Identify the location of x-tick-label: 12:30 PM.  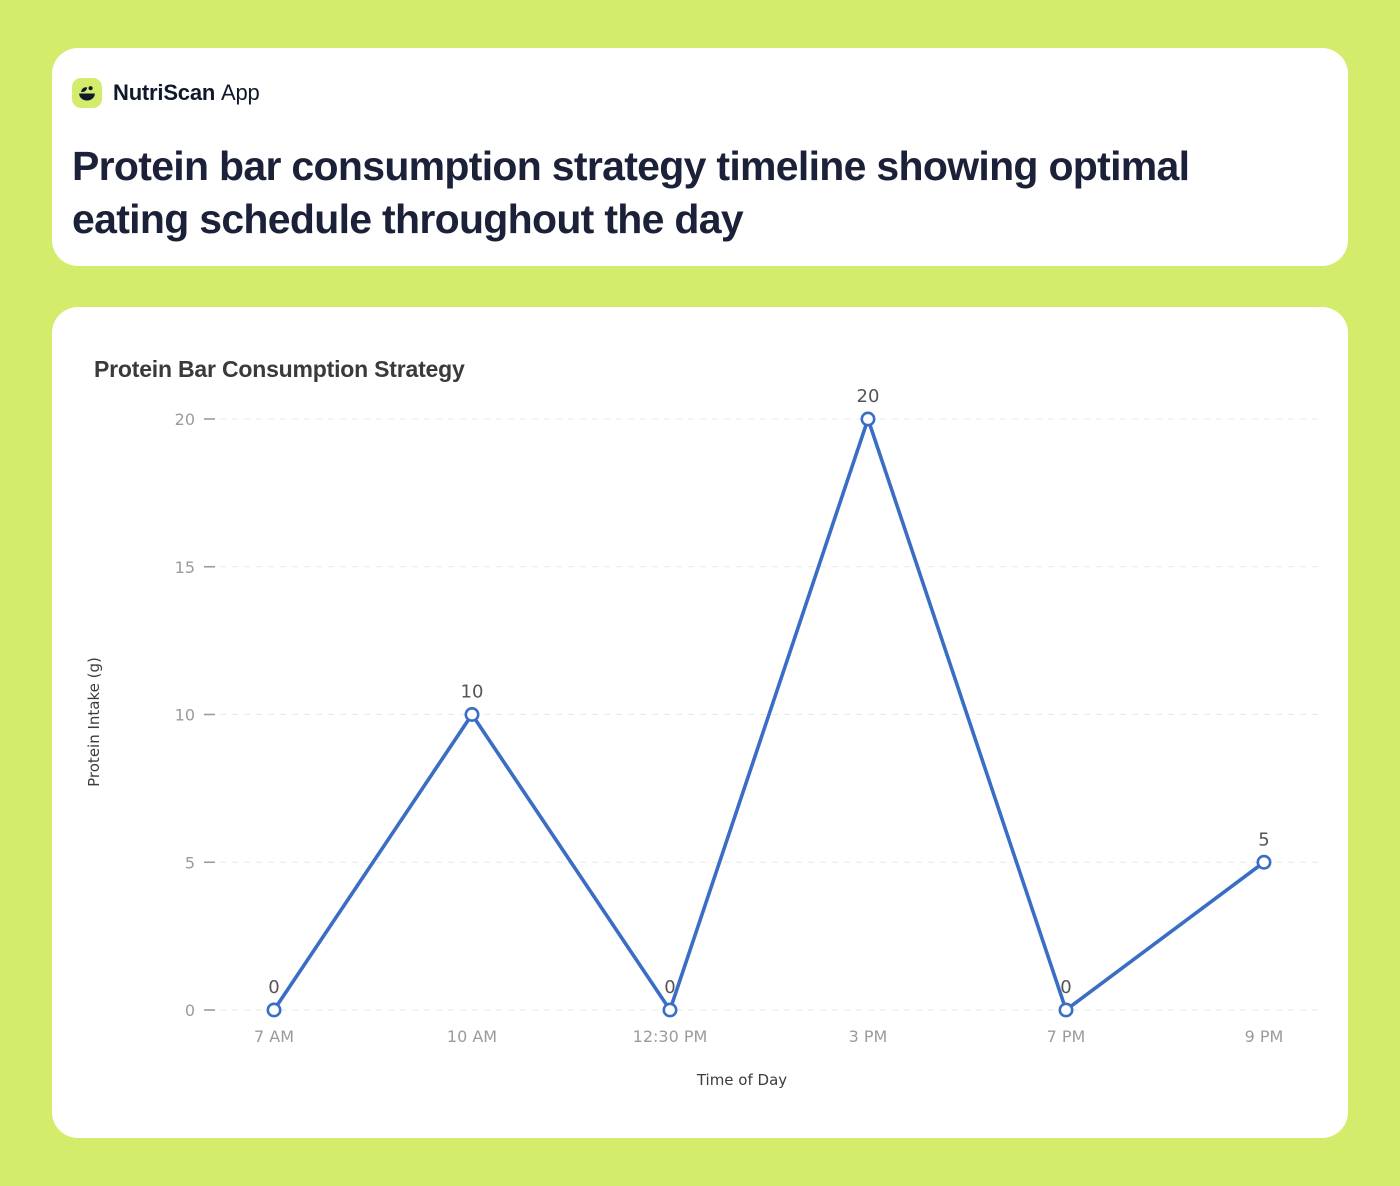
(670, 1036).